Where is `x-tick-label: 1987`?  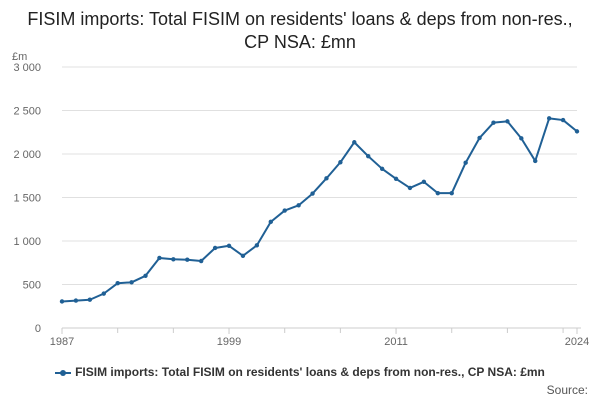 x-tick-label: 1987 is located at coordinates (62, 342).